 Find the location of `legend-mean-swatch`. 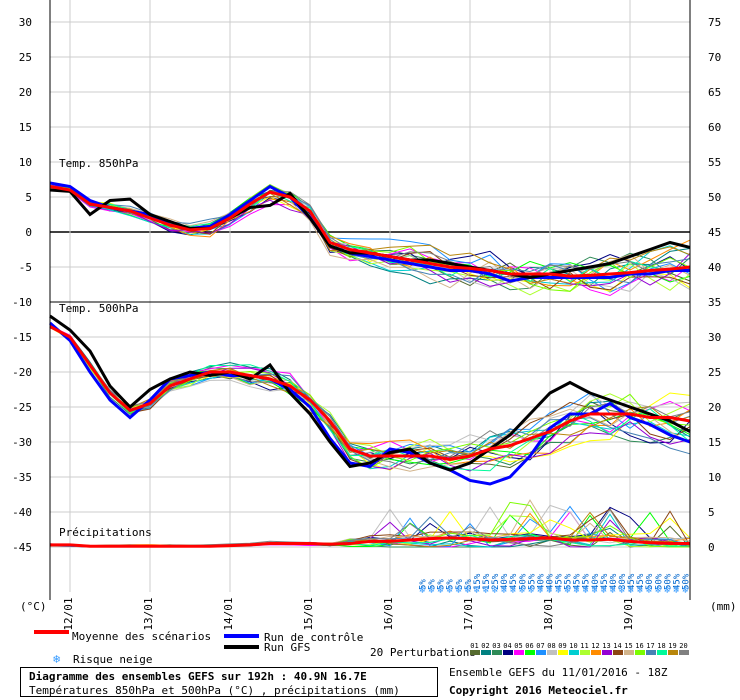

legend-mean-swatch is located at coordinates (51, 632).